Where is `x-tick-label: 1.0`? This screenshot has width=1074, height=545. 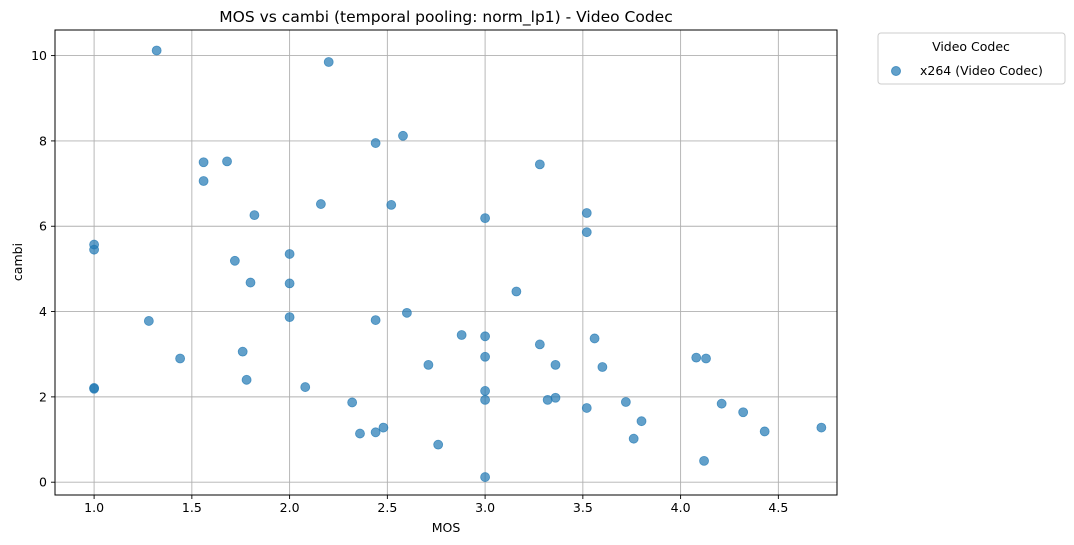
x-tick-label: 1.0 is located at coordinates (94, 507).